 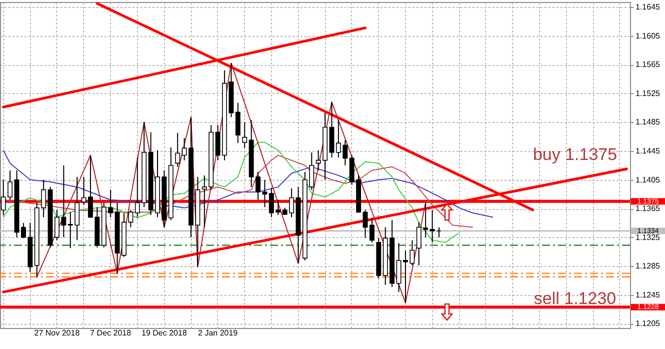 What do you see at coordinates (648, 237) in the screenshot?
I see `y-tick-label: 1.1325` at bounding box center [648, 237].